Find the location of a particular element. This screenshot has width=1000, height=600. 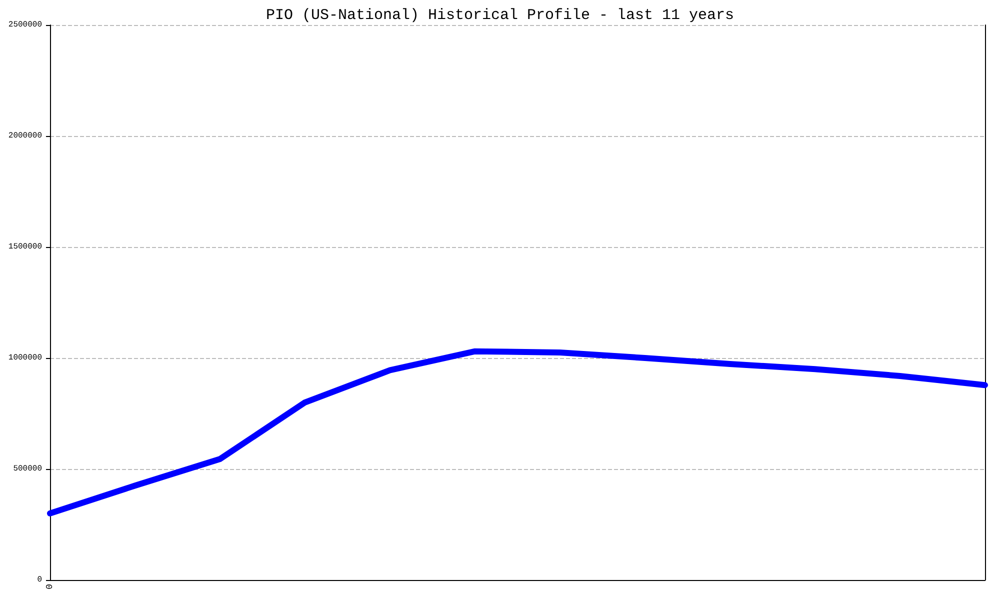

y-tick-label: 500000 is located at coordinates (27, 469).